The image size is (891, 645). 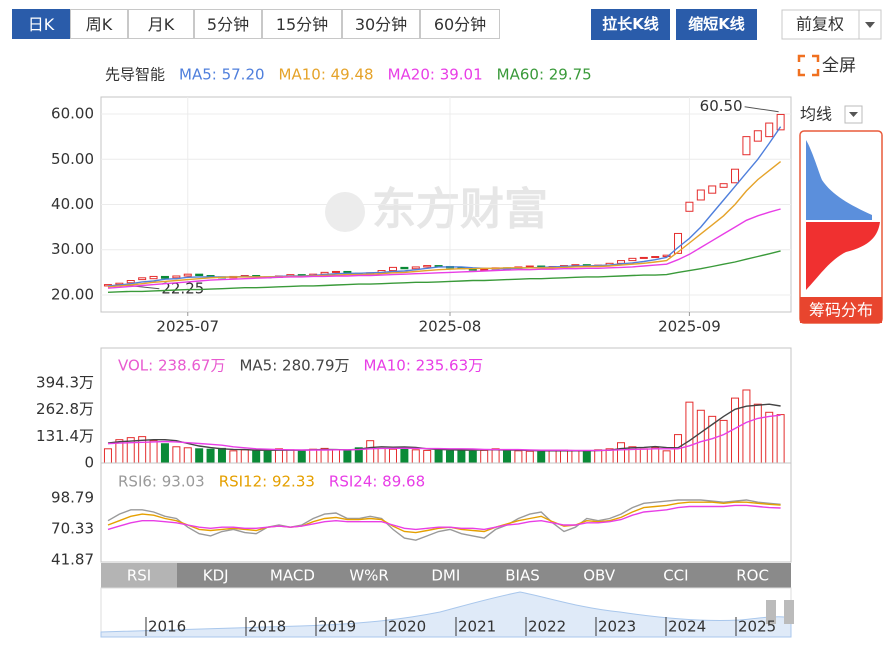 I want to click on period-tab: 周K, so click(x=99, y=24).